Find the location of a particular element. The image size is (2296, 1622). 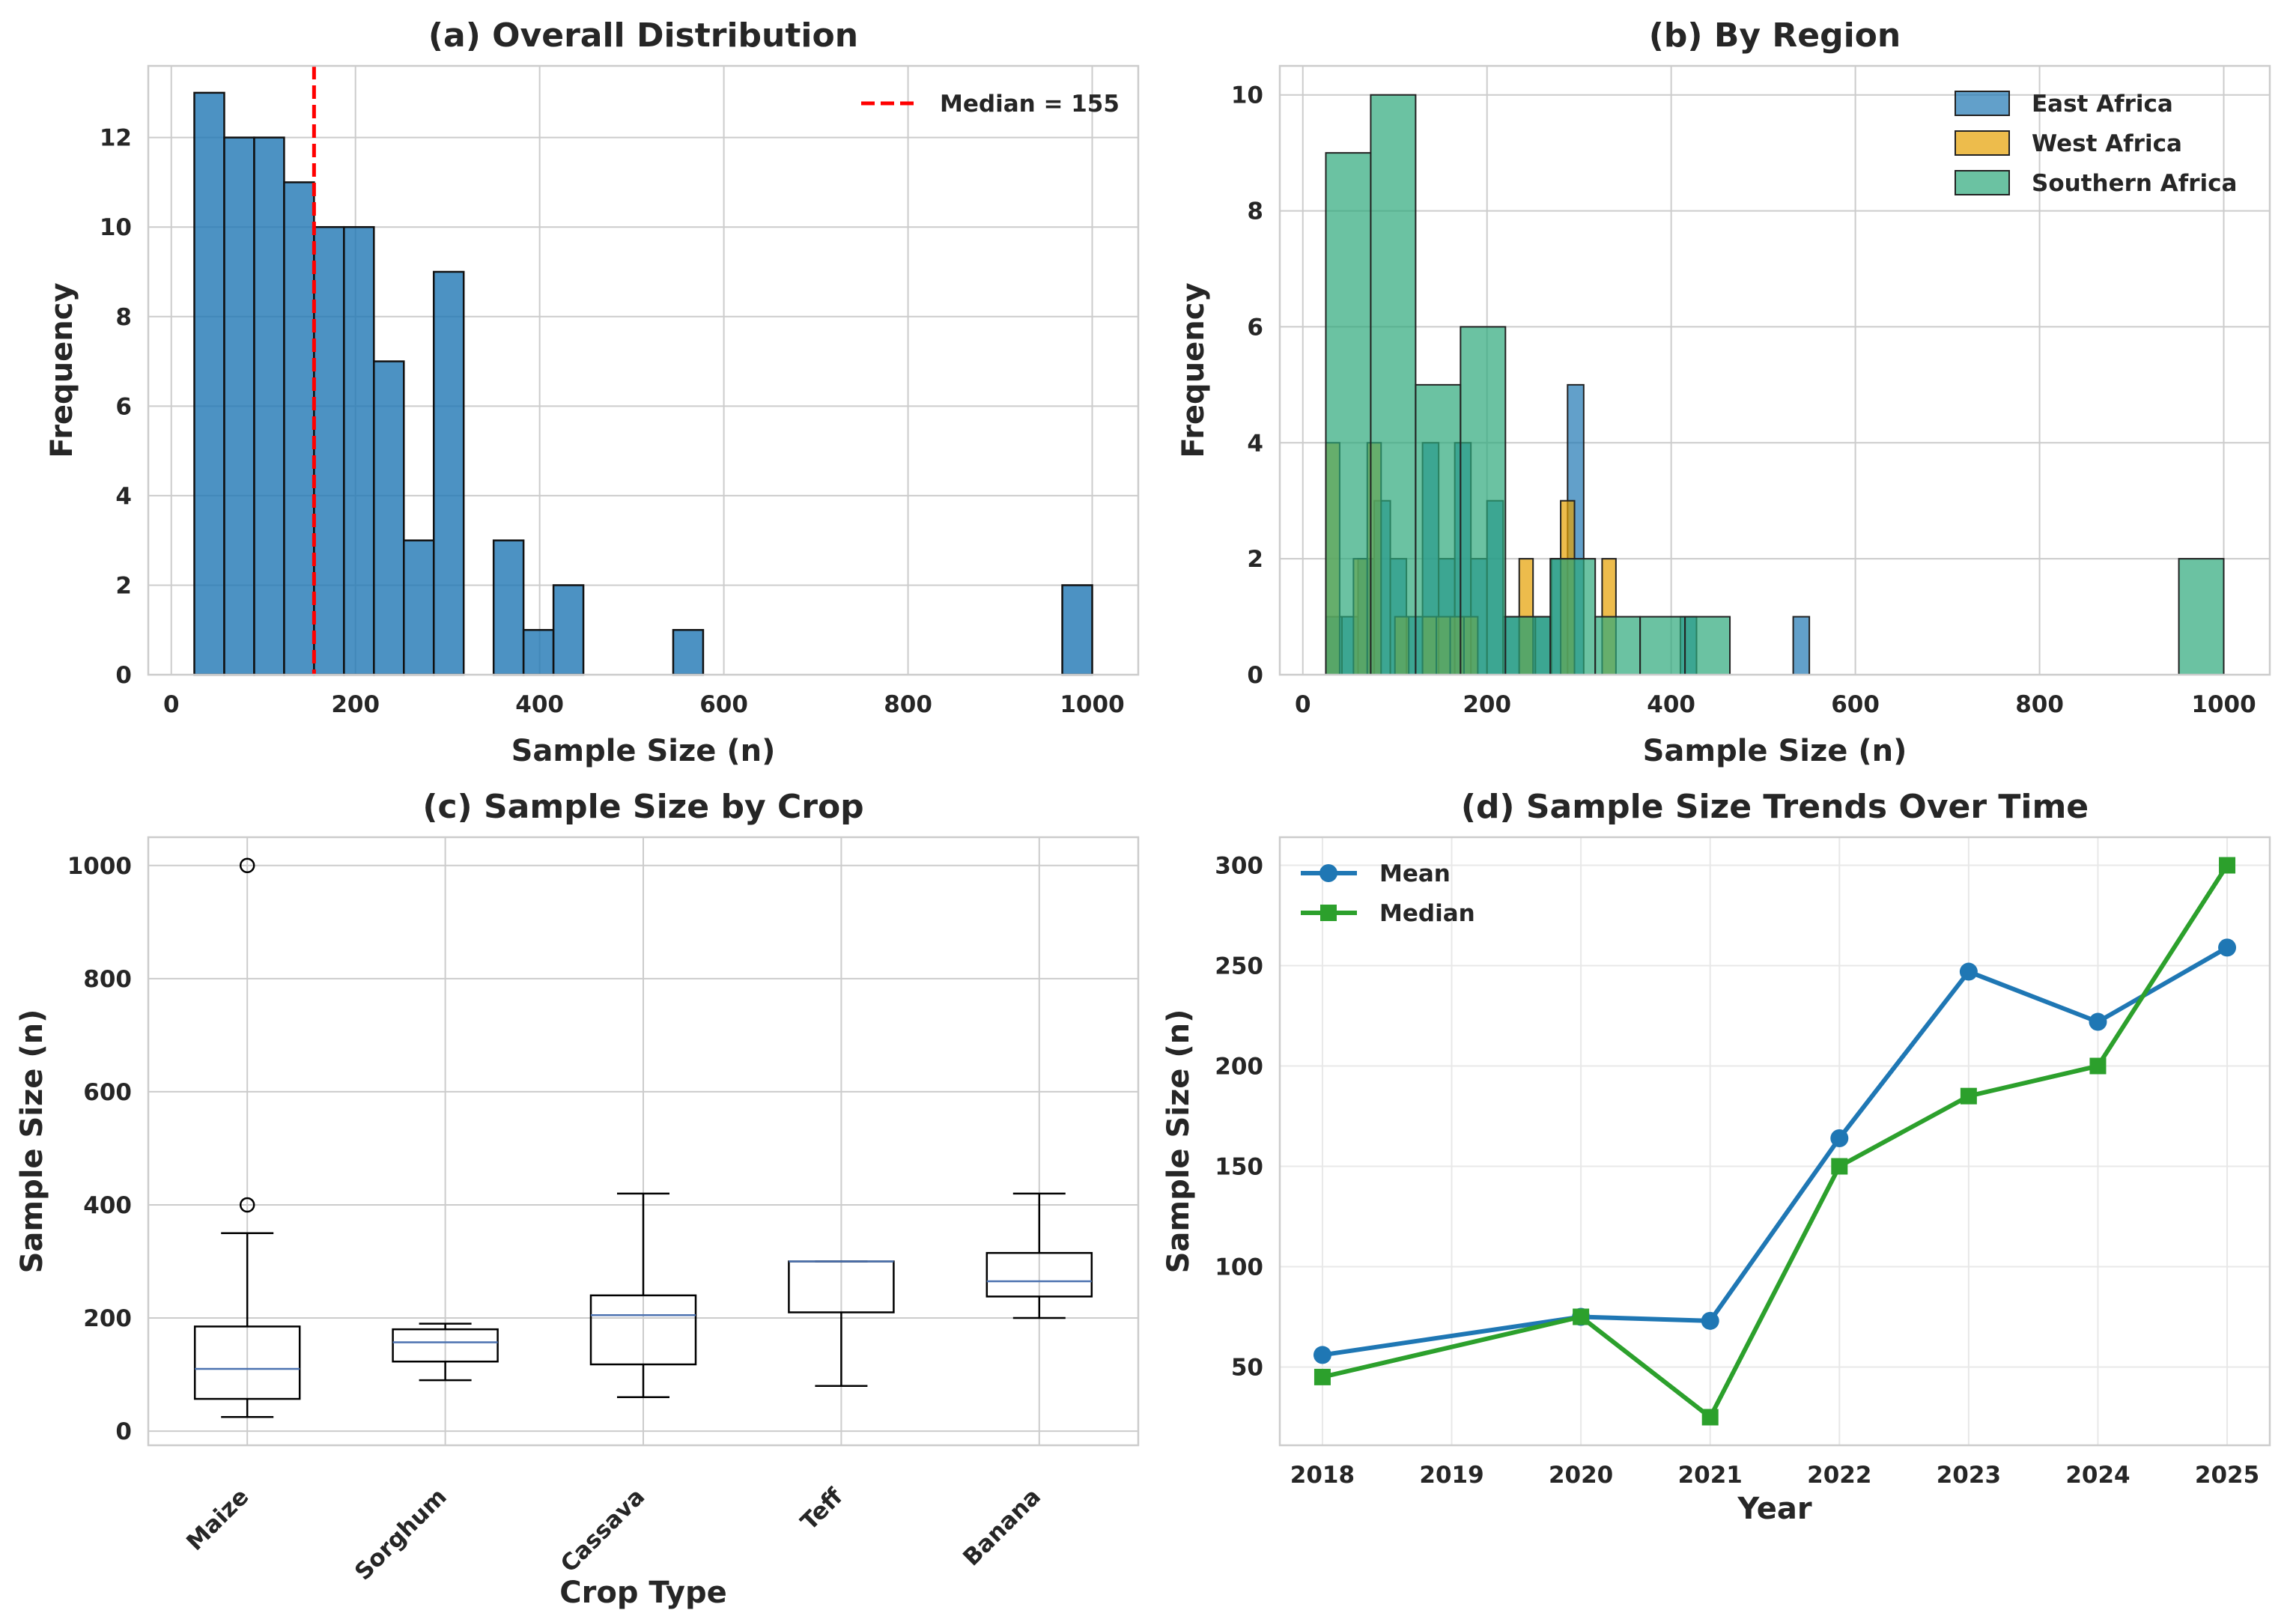

x-tick-label: 200 is located at coordinates (355, 704).